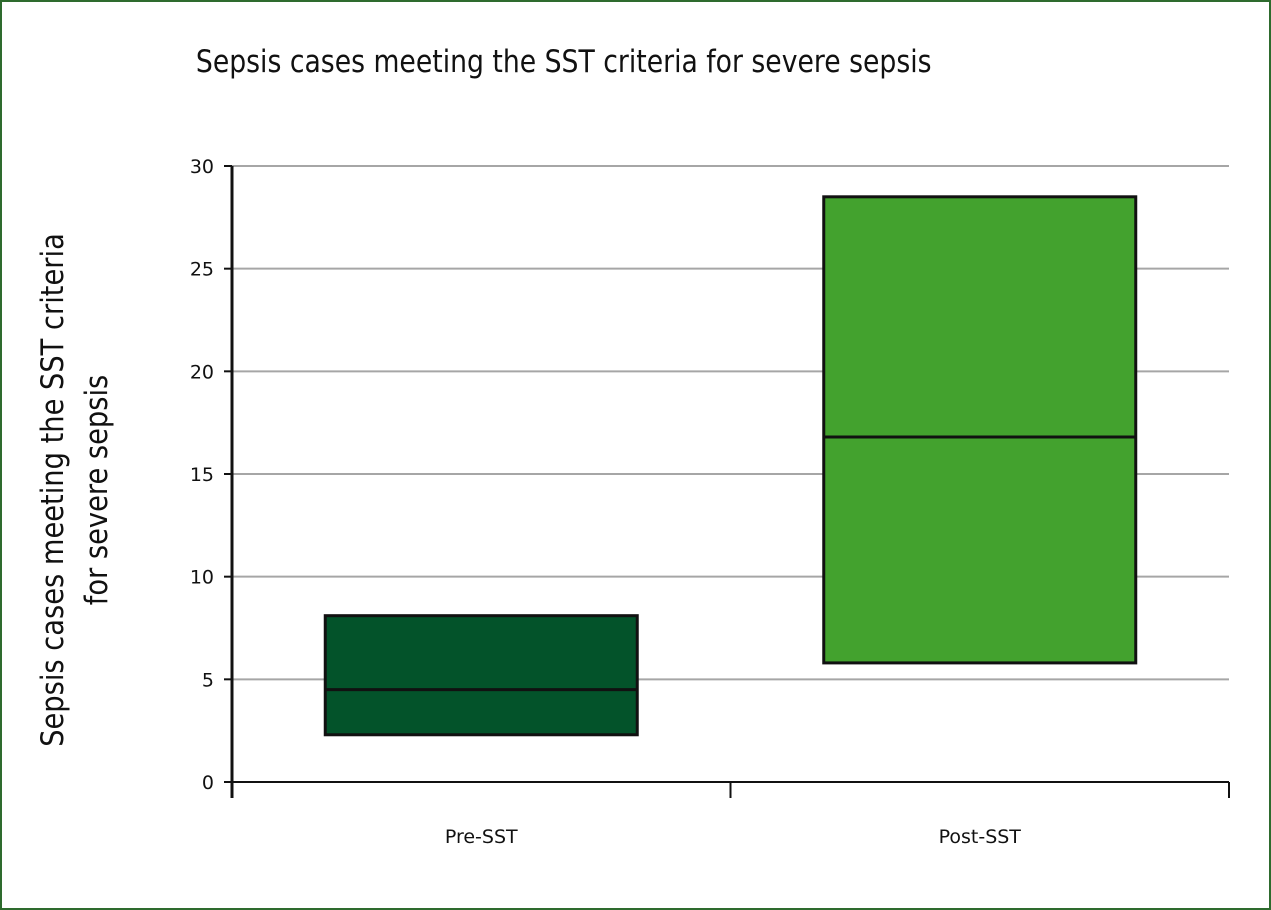 Image resolution: width=1271 pixels, height=910 pixels. I want to click on box-post-sst, so click(980, 430).